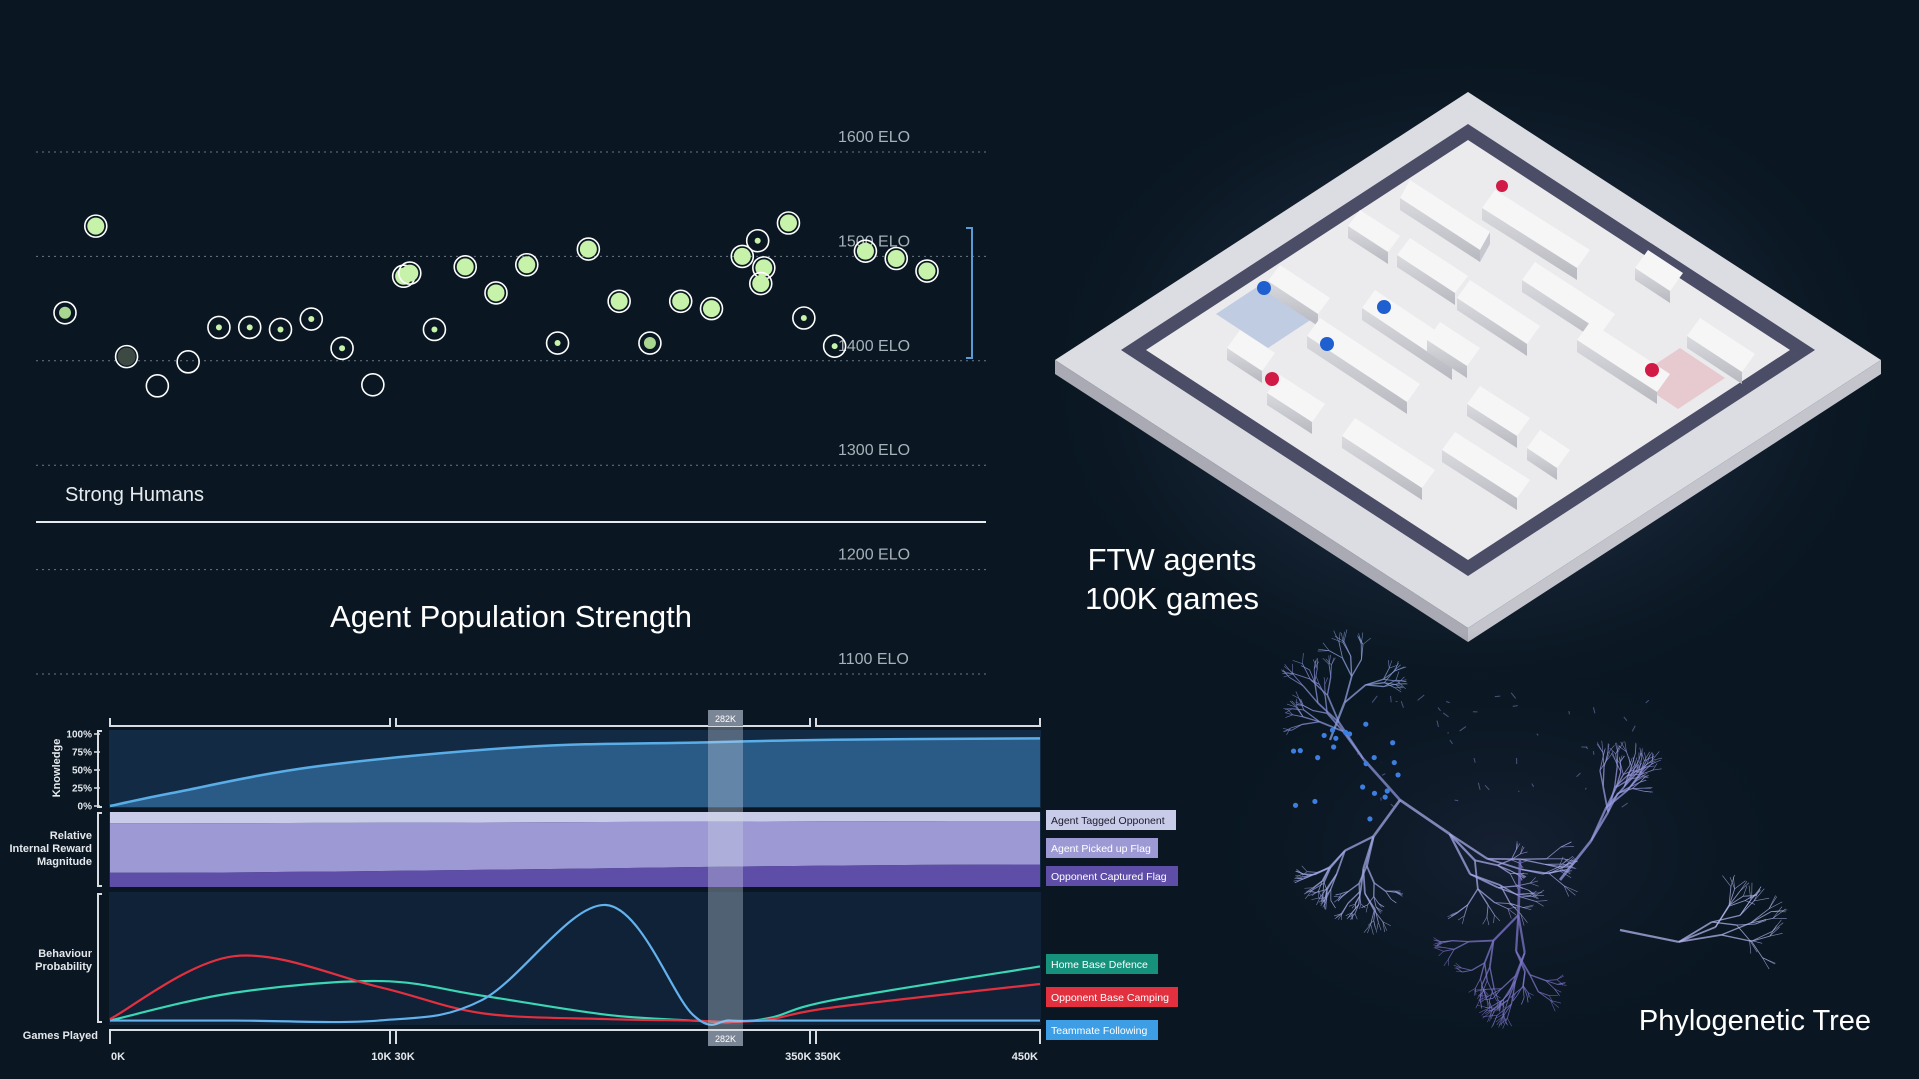 This screenshot has width=1919, height=1079. Describe the element at coordinates (575, 722) in the screenshot. I see `timeline-top-axis` at that location.